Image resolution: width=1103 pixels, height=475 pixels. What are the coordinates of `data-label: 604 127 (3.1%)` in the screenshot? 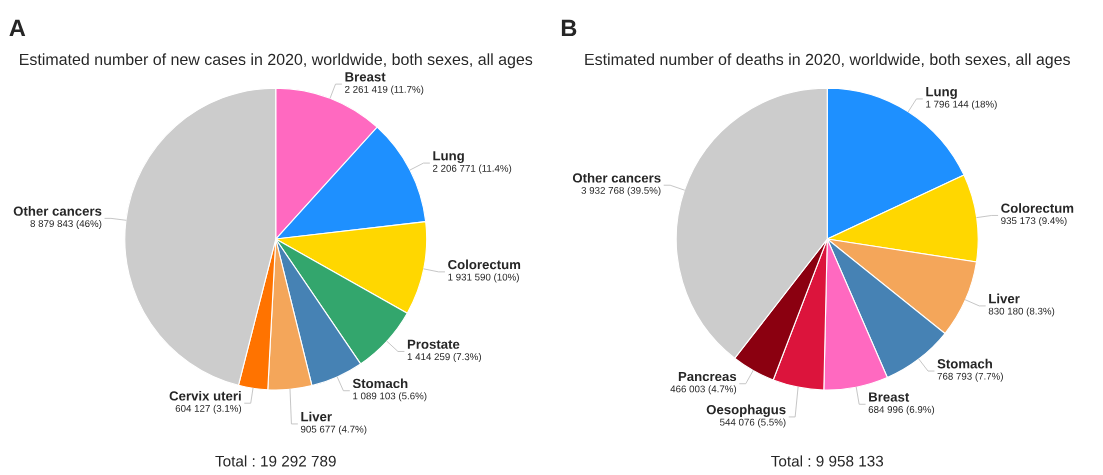 It's located at (208, 409).